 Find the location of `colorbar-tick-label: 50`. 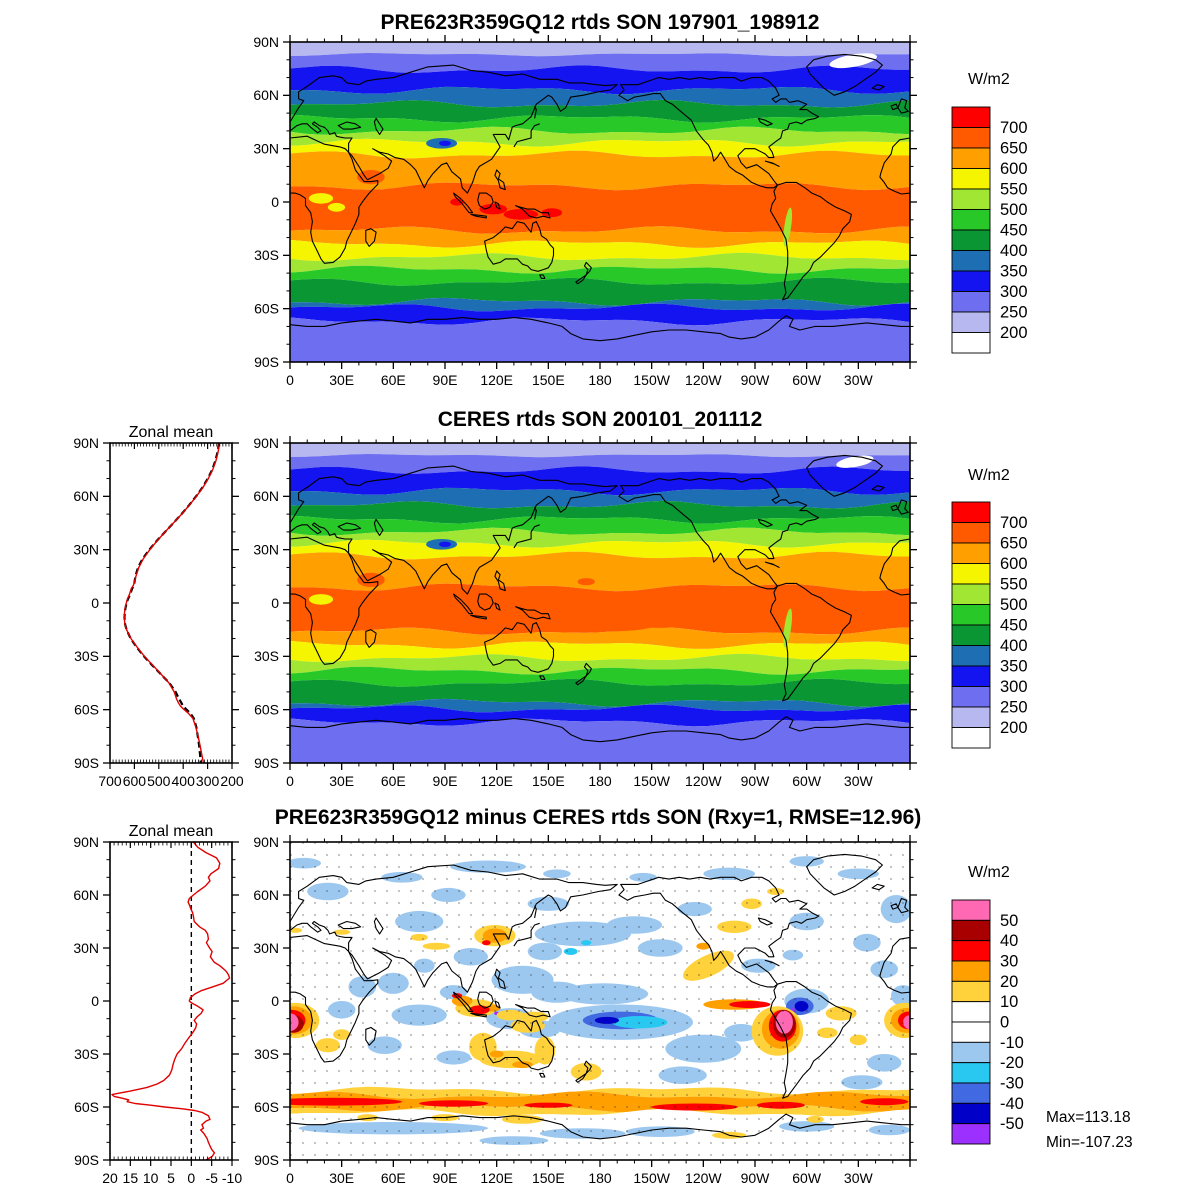

colorbar-tick-label: 50 is located at coordinates (1009, 921).